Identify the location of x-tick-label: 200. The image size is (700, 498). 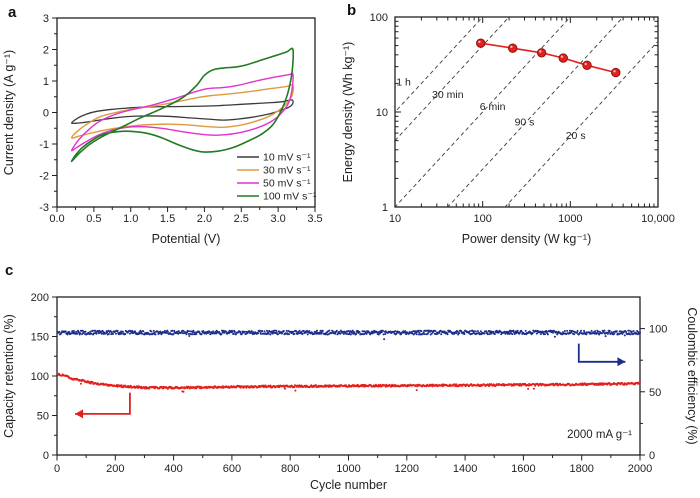
(115, 469).